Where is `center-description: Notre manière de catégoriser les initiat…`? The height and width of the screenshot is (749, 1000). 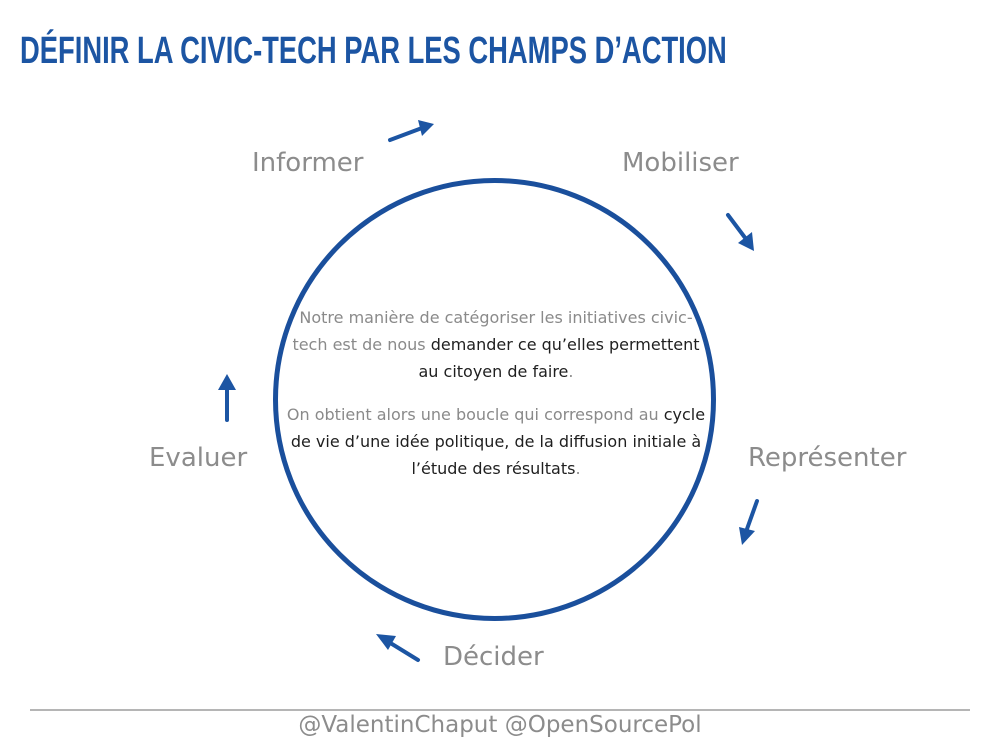
center-description: Notre manière de catégoriser les initiat… is located at coordinates (496, 401).